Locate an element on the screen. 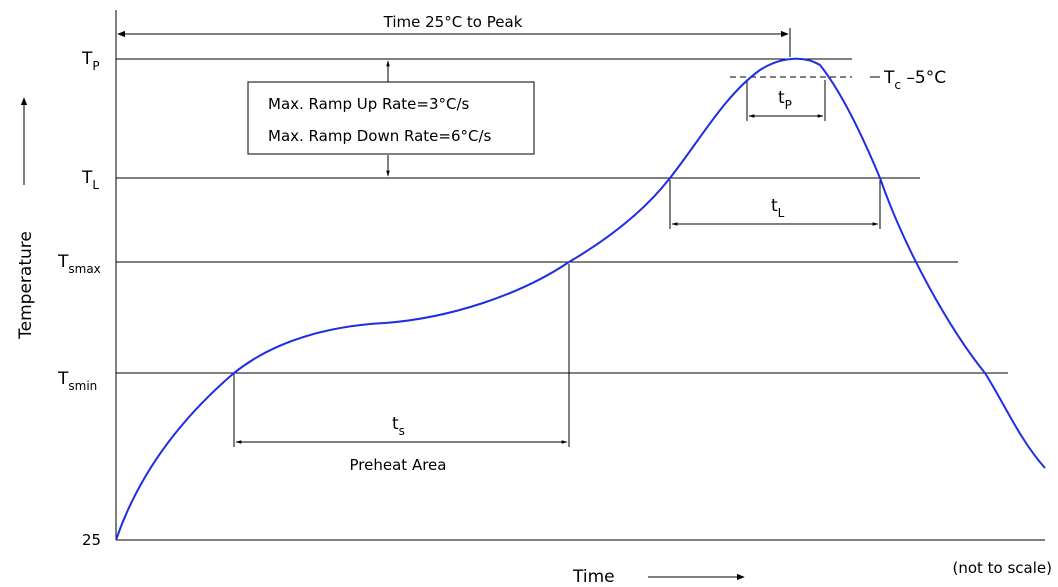 The width and height of the screenshot is (1058, 587). origin-25-label: 25 is located at coordinates (91, 540).